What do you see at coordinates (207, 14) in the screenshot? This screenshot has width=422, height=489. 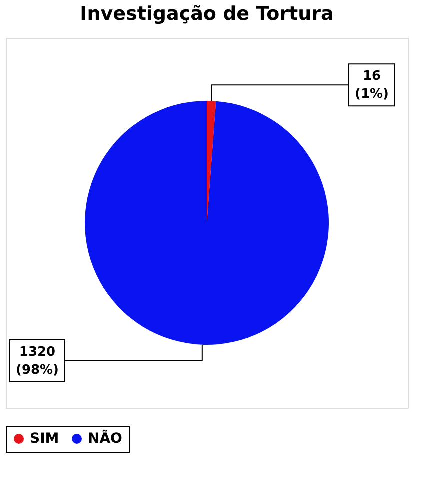 I see `chart-title: Investigação de Tortura` at bounding box center [207, 14].